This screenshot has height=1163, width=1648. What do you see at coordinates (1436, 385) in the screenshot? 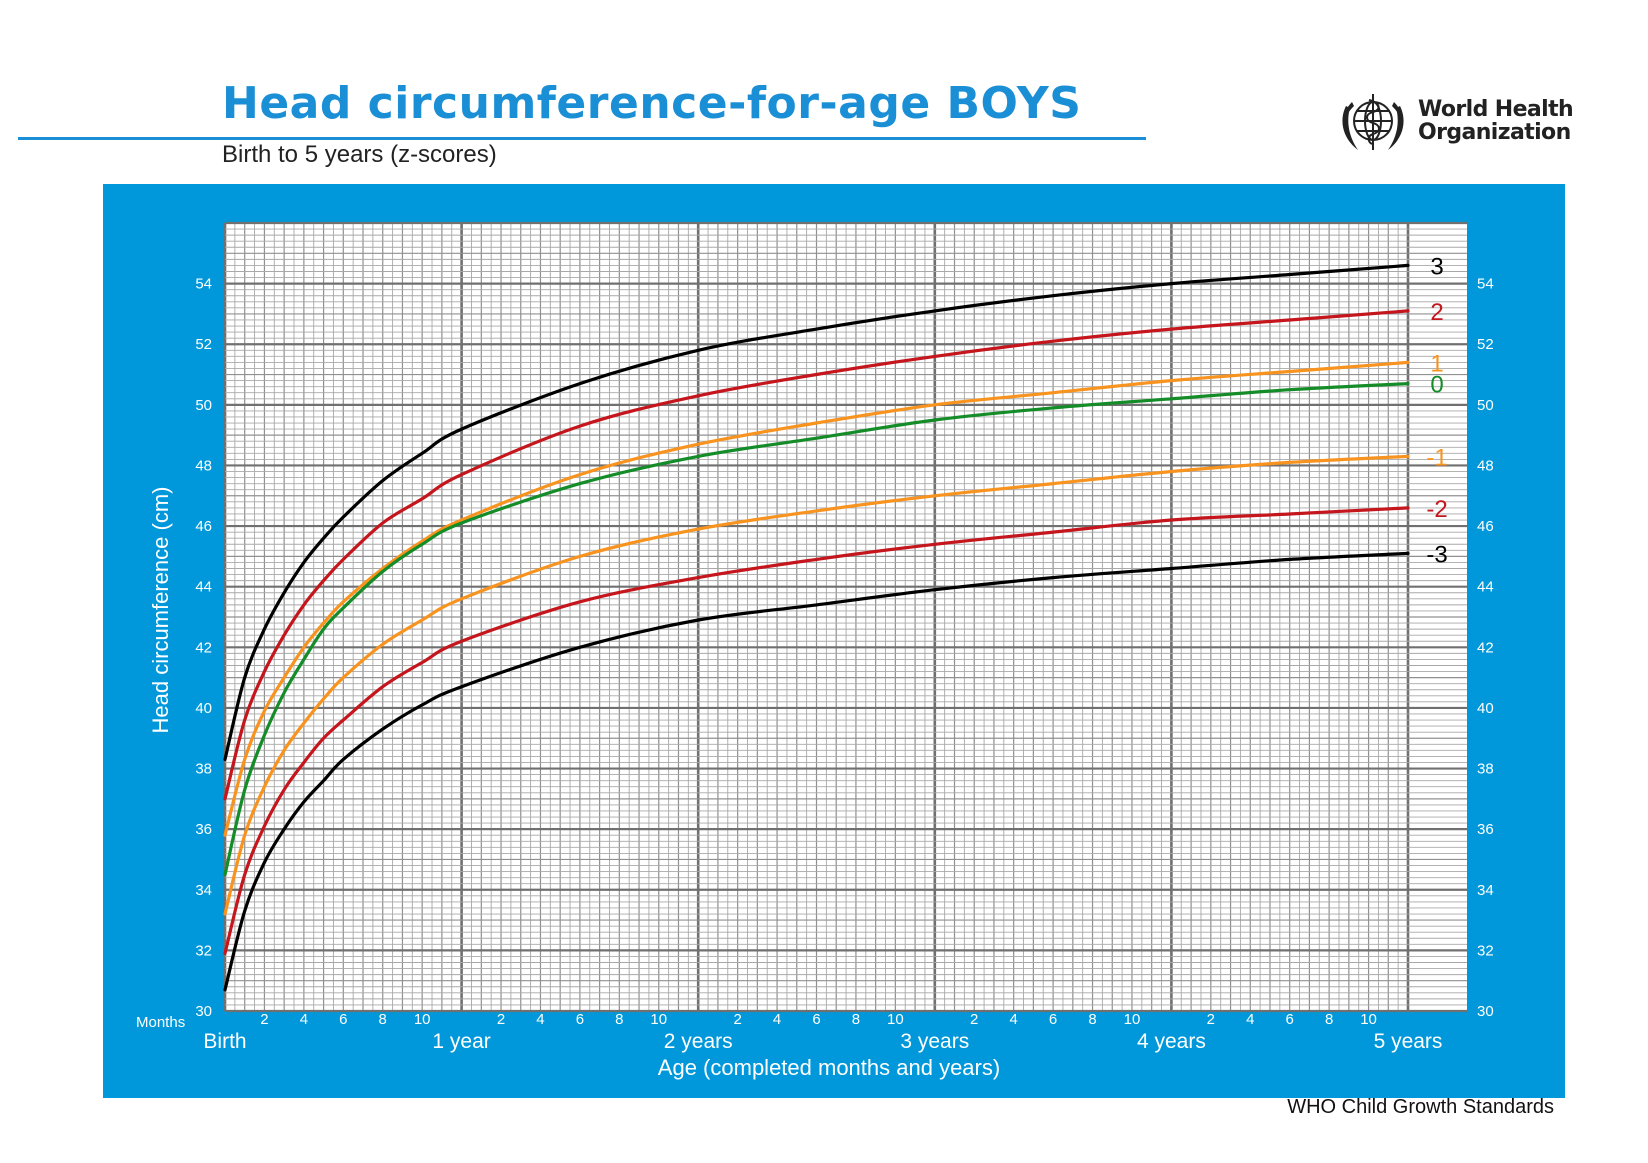
I see `z-score-label: 0` at bounding box center [1436, 385].